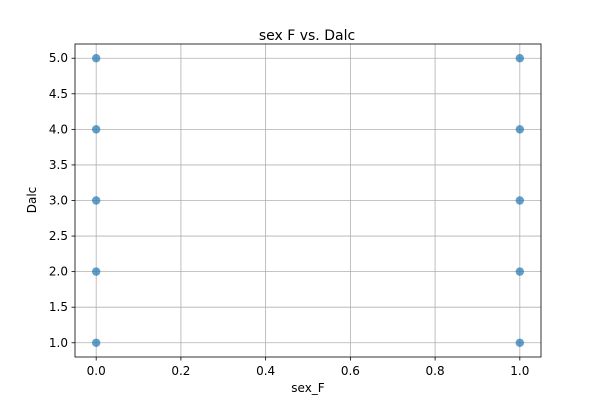 Image resolution: width=600 pixels, height=400 pixels. Describe the element at coordinates (308, 388) in the screenshot. I see `x-axis-label: sex_F` at that location.